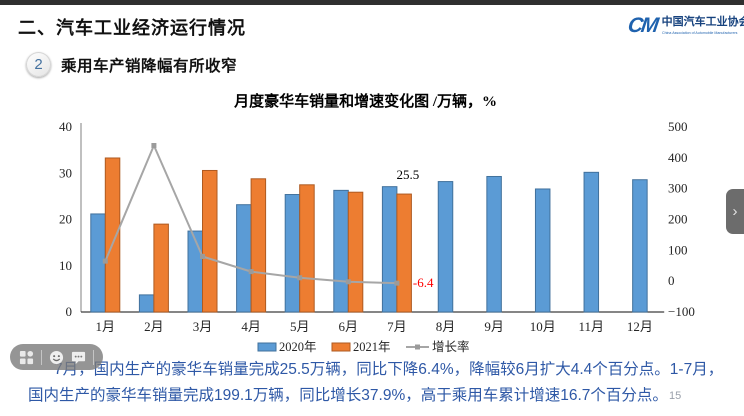  What do you see at coordinates (69, 311) in the screenshot?
I see `left-axis-tick: 0` at bounding box center [69, 311].